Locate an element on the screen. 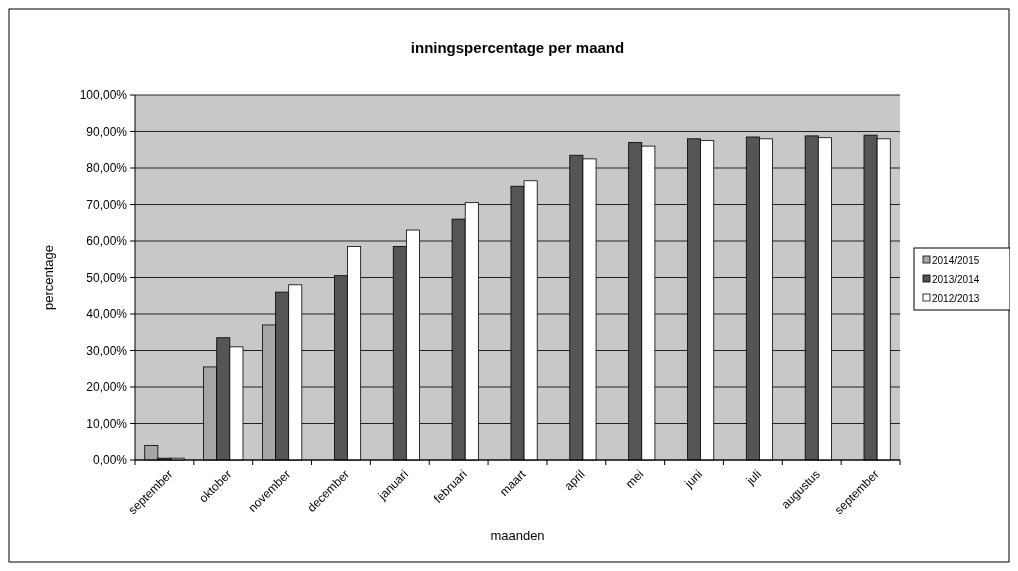 This screenshot has width=1018, height=571. legend-label: 2012/2013 is located at coordinates (956, 298).